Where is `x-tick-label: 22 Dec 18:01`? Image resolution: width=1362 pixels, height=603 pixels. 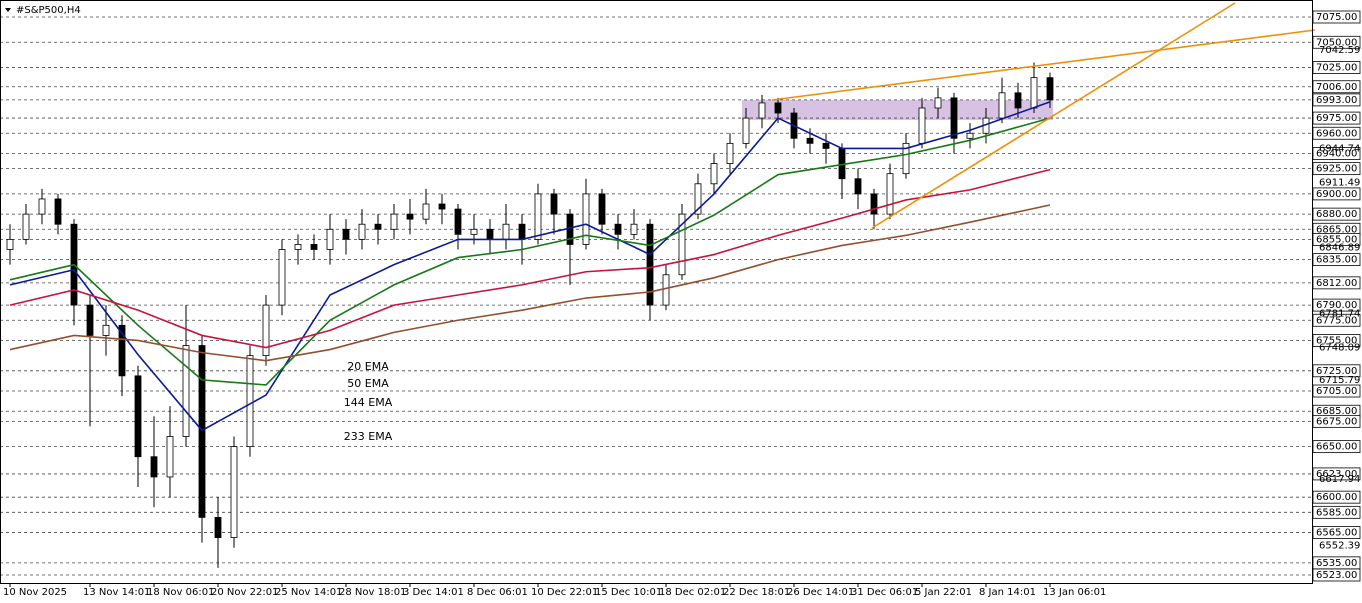
x-tick-label: 22 Dec 18:01 is located at coordinates (756, 592).